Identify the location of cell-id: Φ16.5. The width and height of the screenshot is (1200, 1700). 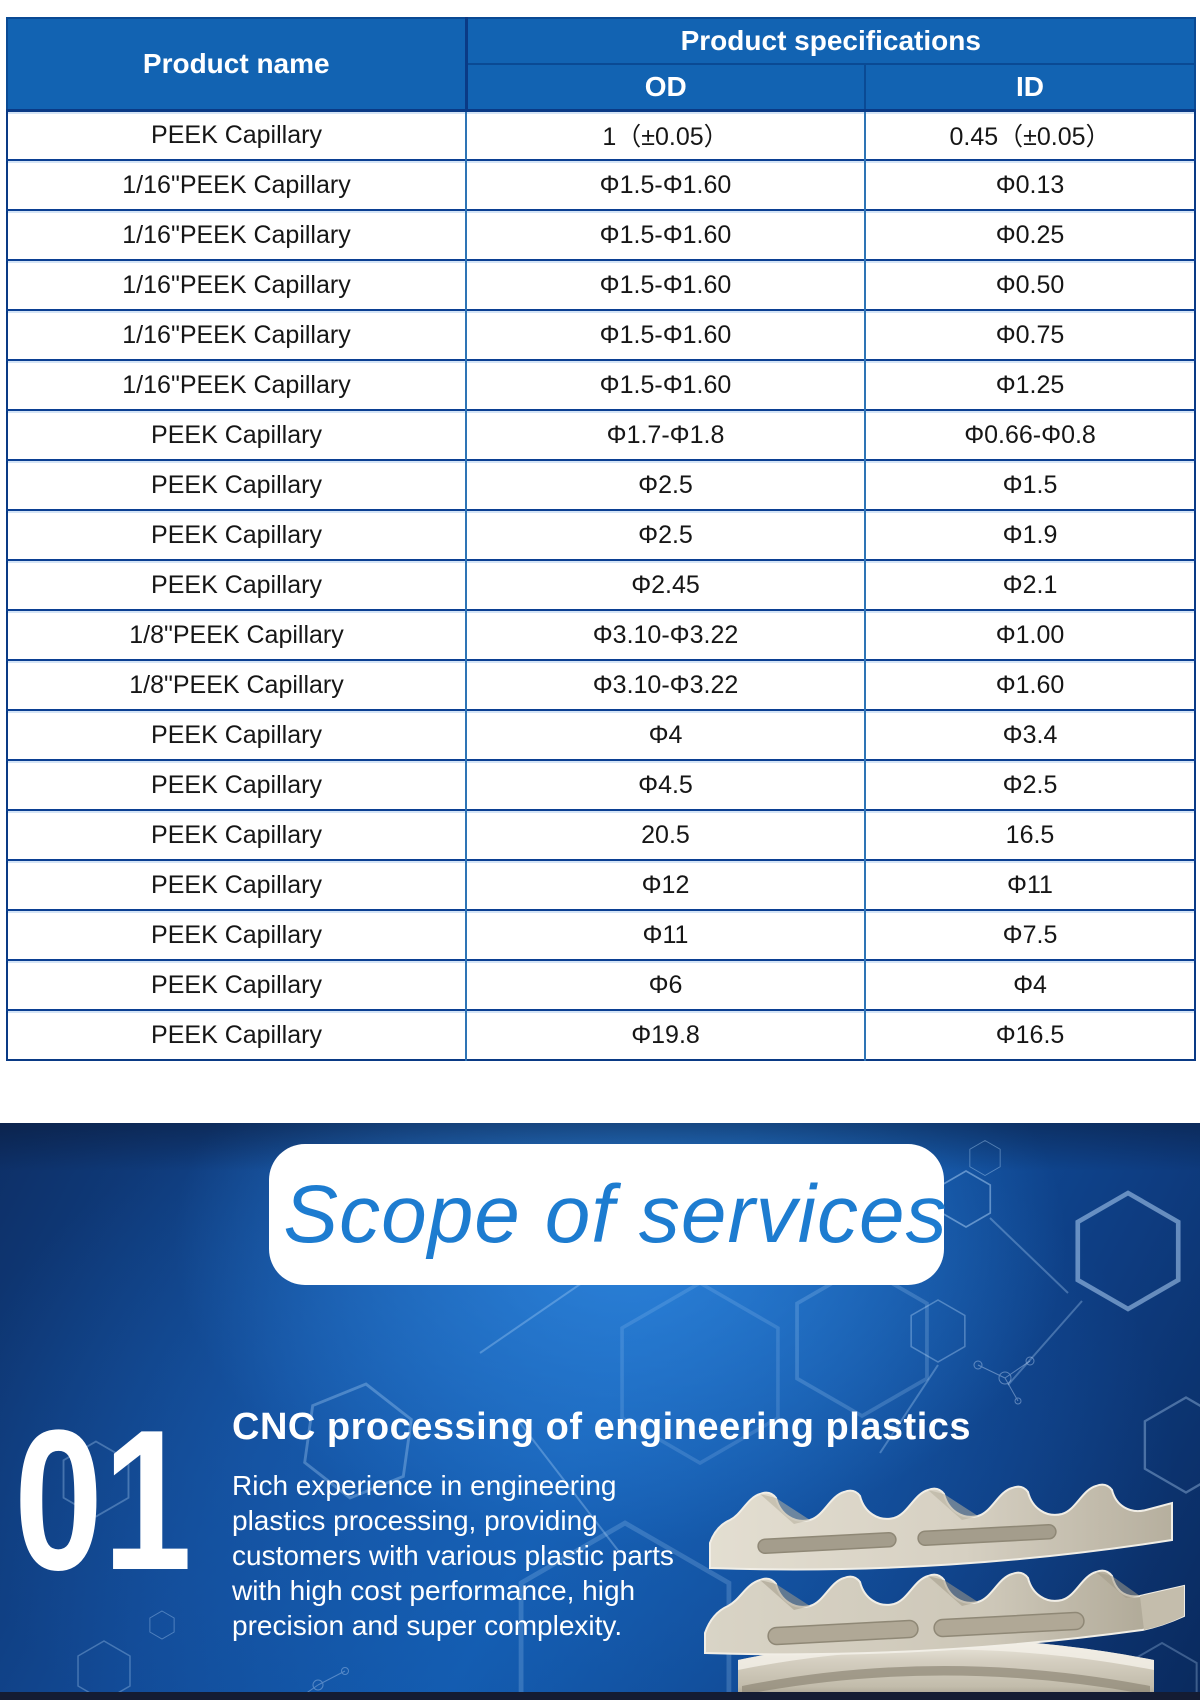
(1030, 1034).